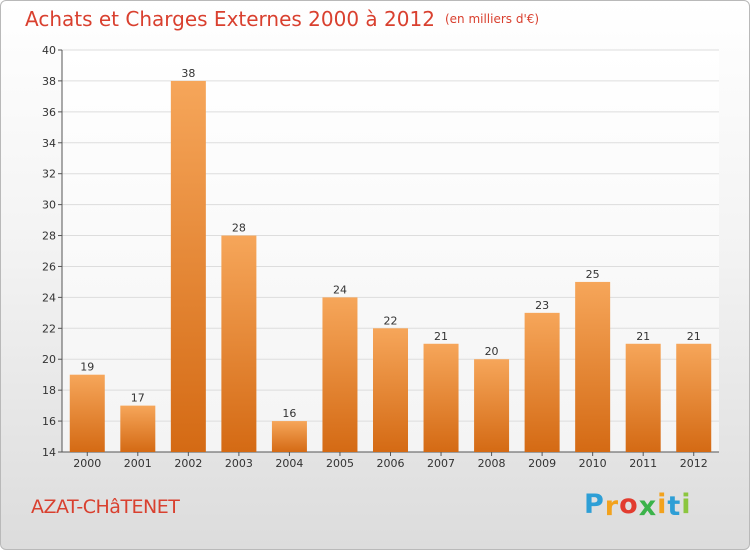 This screenshot has width=750, height=550. What do you see at coordinates (49, 143) in the screenshot?
I see `y-tick-label: 34` at bounding box center [49, 143].